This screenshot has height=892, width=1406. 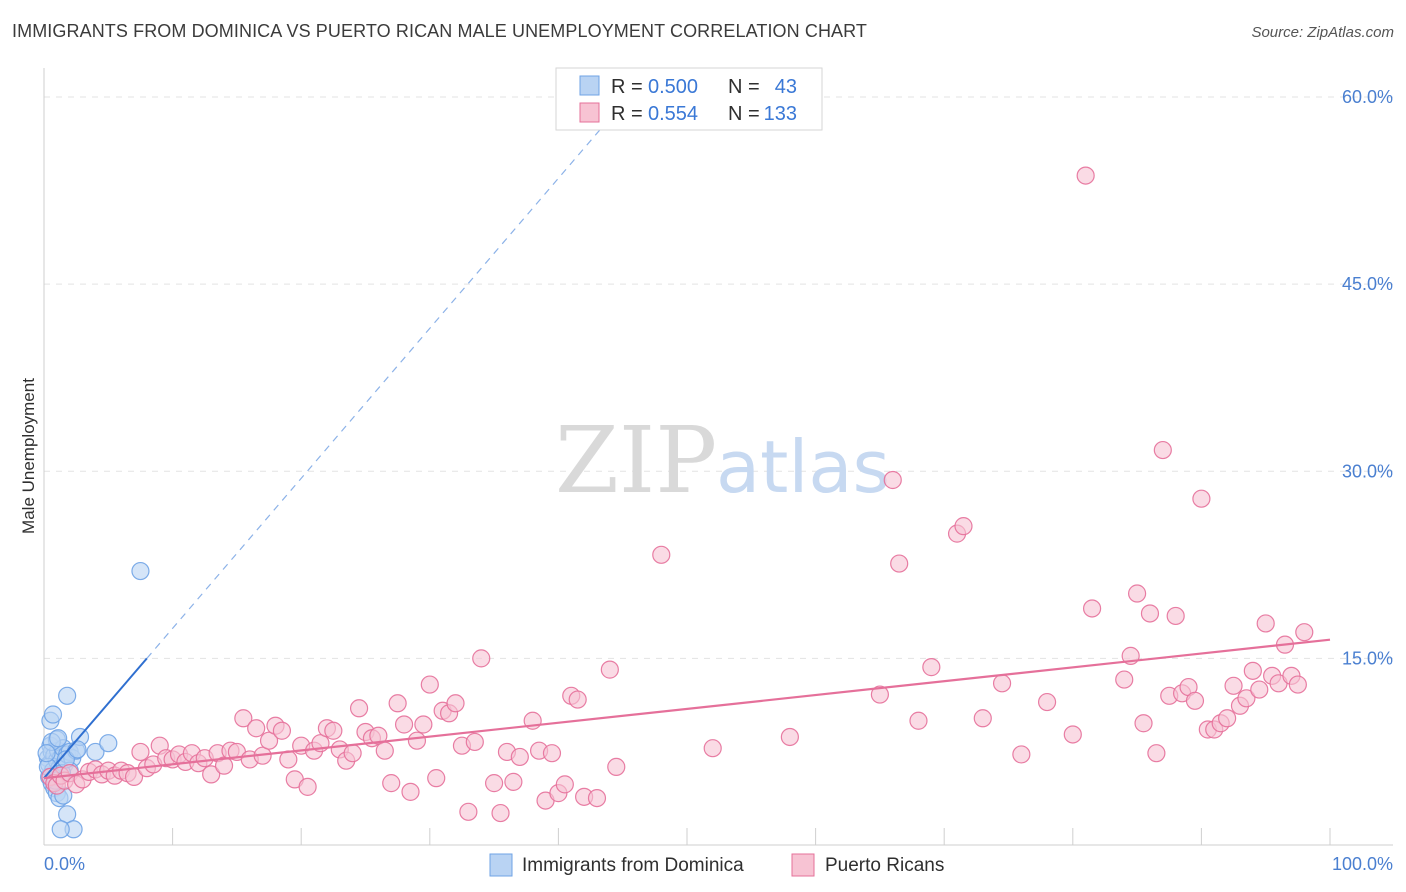 I want to click on puerto-rican-trend-line, so click(x=687, y=709).